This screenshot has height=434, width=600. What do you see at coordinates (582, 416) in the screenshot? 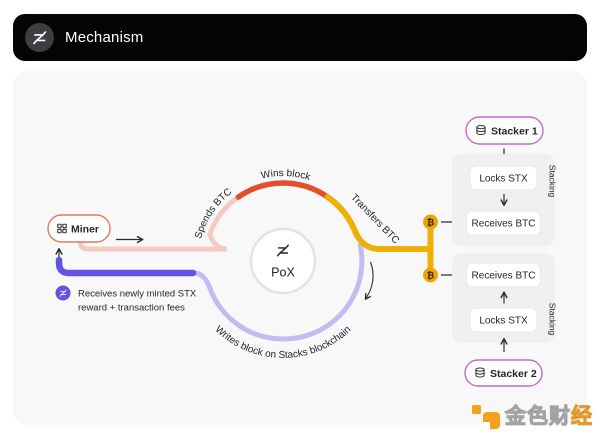
I see `watermark-text-accent: 经` at bounding box center [582, 416].